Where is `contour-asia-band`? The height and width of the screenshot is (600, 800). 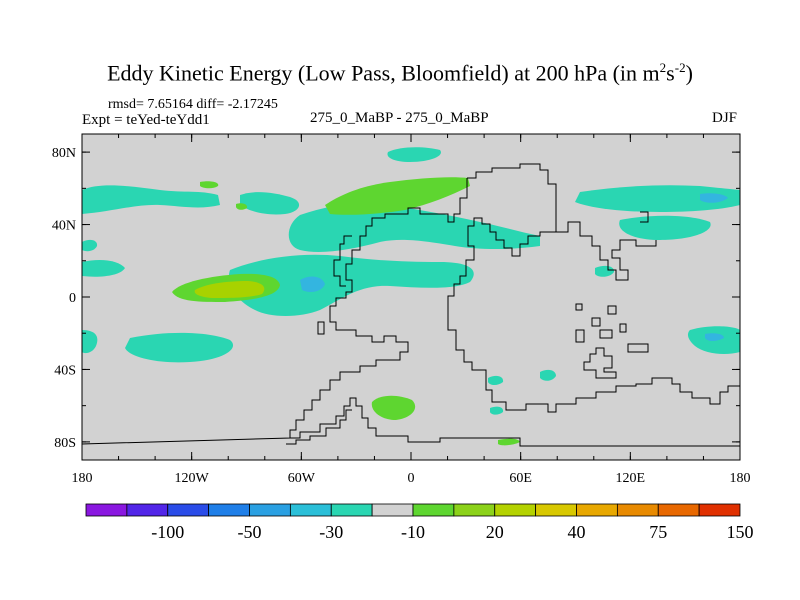 contour-asia-band is located at coordinates (657, 198).